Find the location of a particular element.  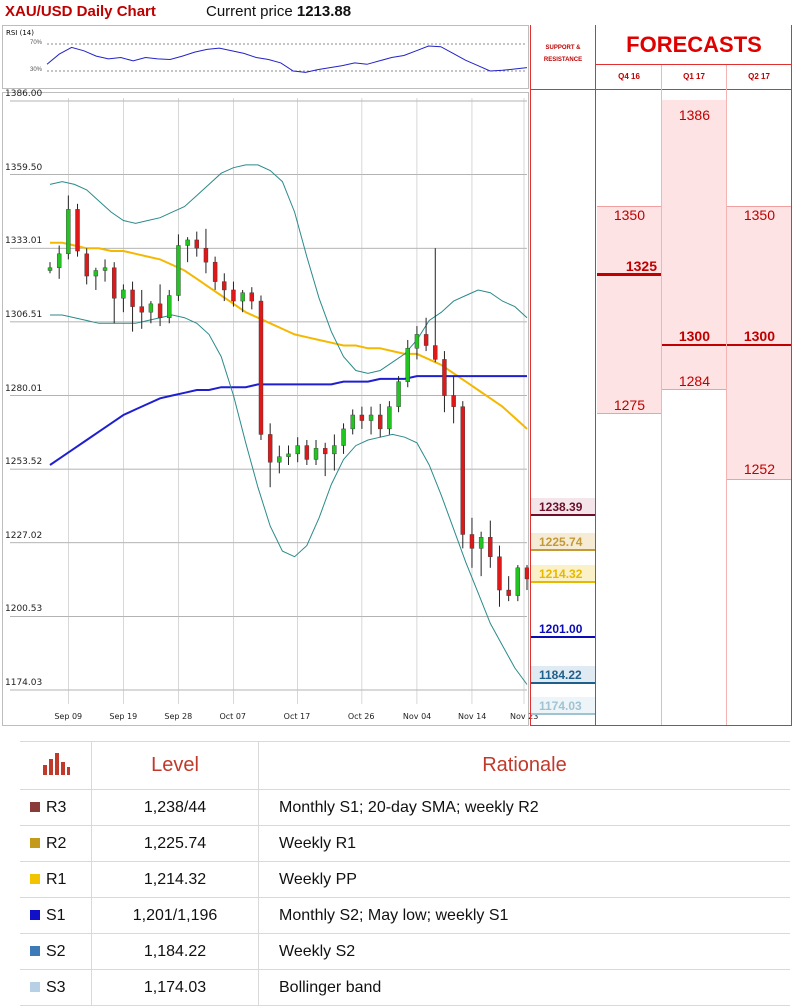

x-tick-label: Oct 17 is located at coordinates (297, 716).